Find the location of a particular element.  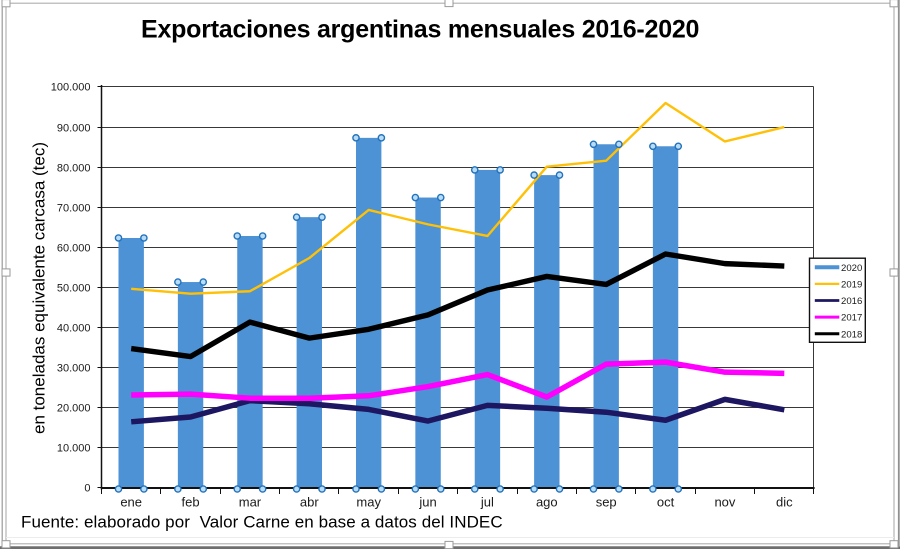

svg-text: 60.000 is located at coordinates (74, 249).